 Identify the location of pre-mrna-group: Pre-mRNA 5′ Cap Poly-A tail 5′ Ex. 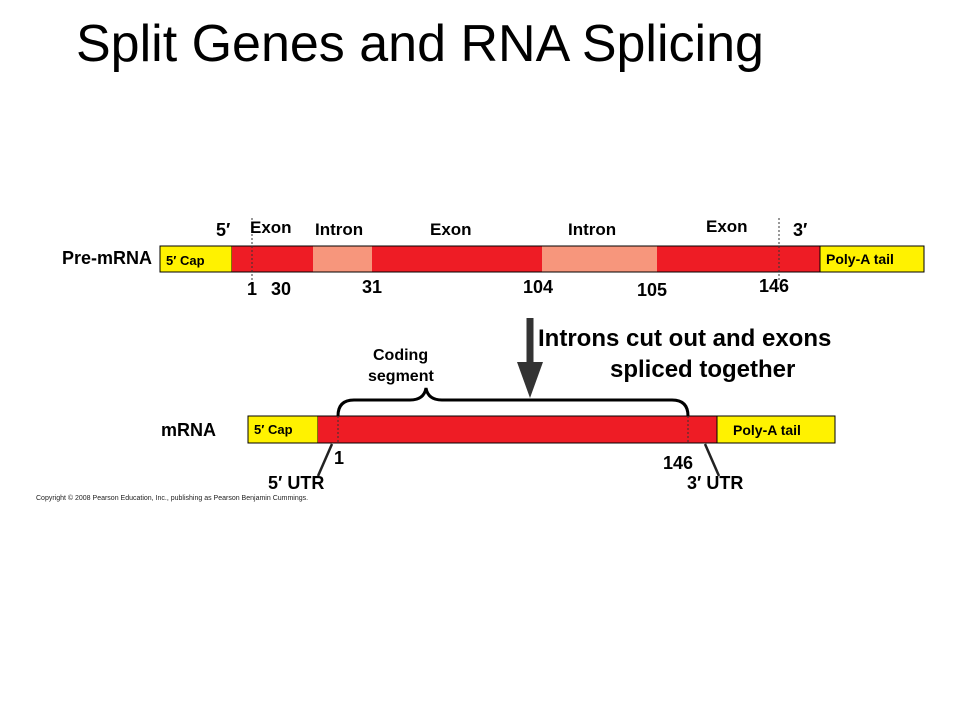
(493, 258).